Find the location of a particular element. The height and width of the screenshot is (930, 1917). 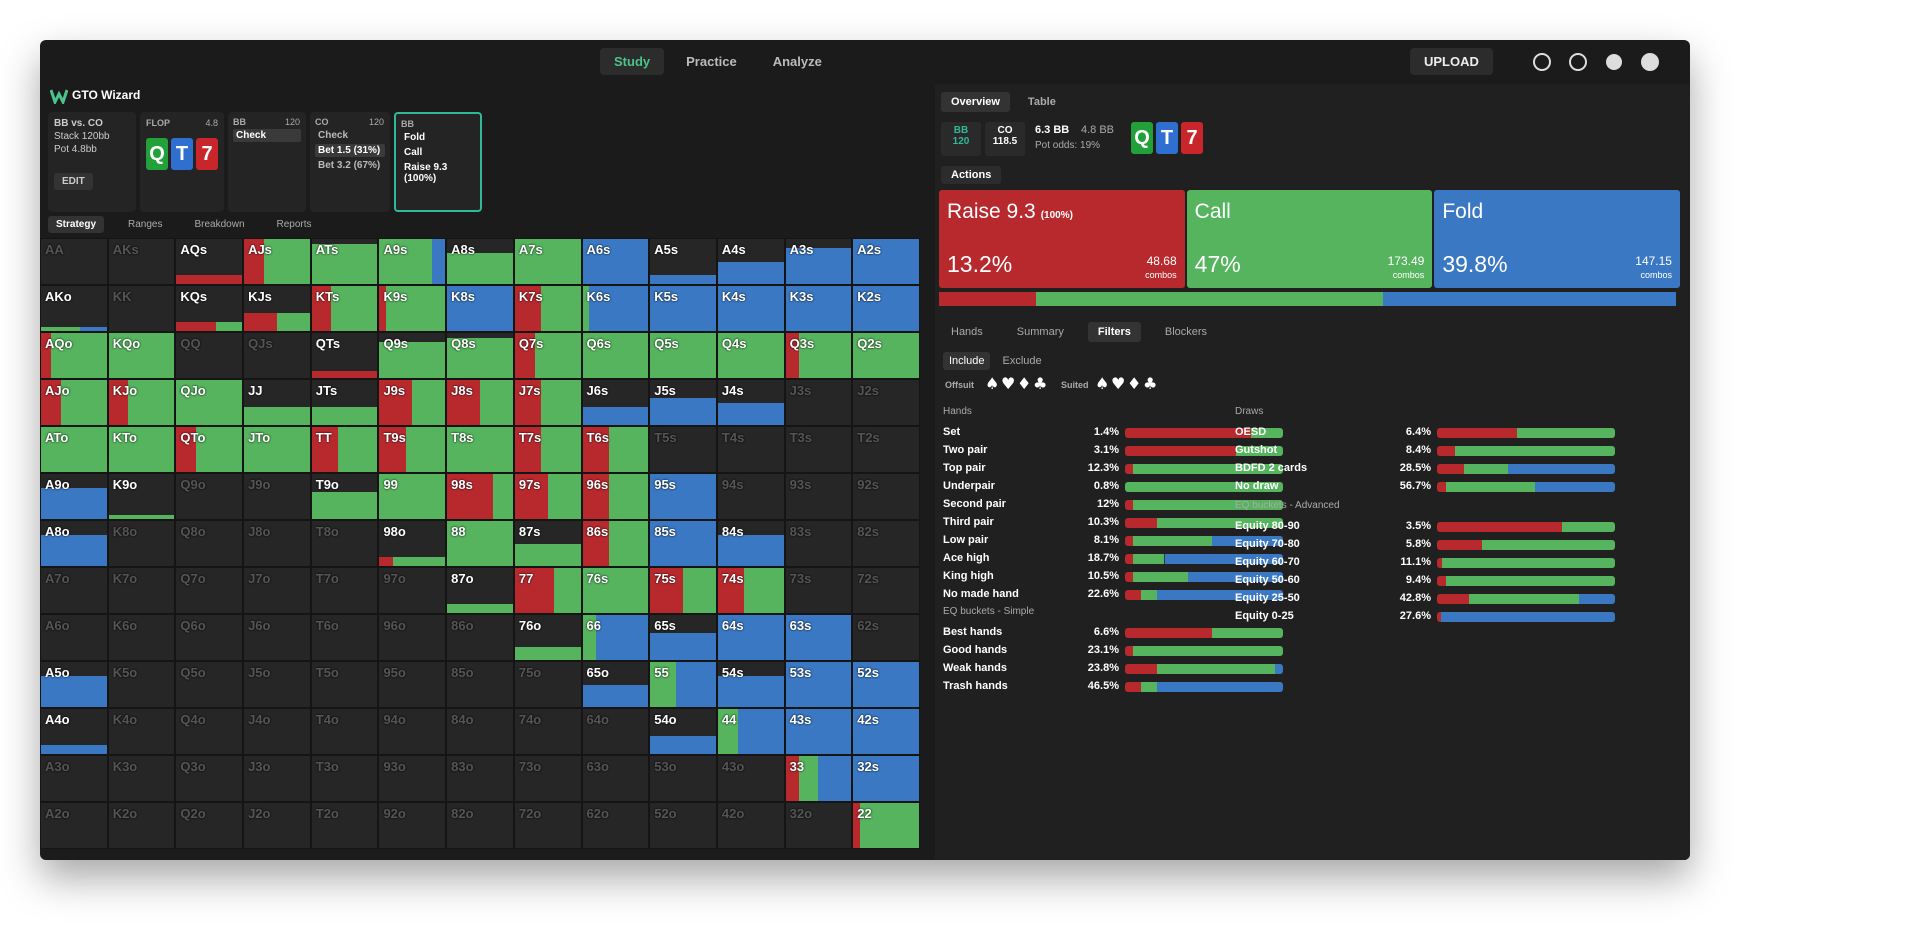

actions-dropdown: Actions is located at coordinates (971, 175).